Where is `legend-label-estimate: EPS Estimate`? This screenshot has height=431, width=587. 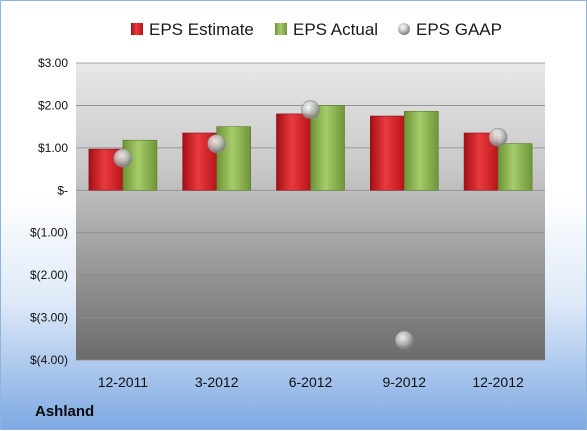
legend-label-estimate: EPS Estimate is located at coordinates (201, 29).